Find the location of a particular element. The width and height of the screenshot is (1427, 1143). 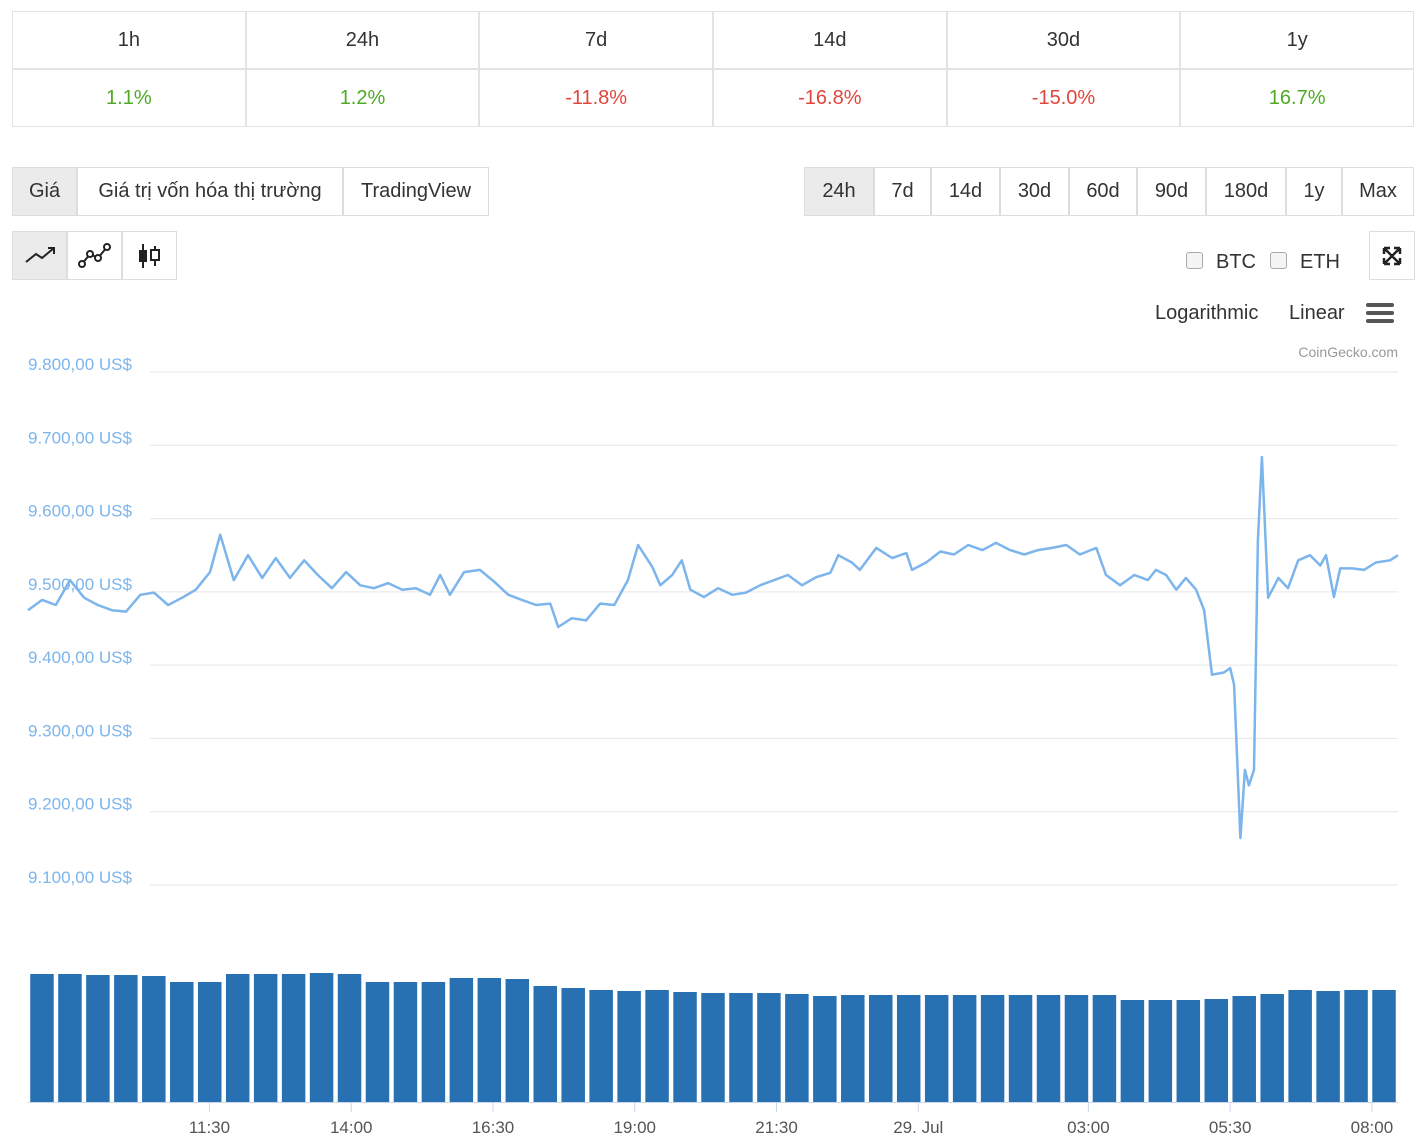

x-tick-label: 16:30 is located at coordinates (493, 1127).